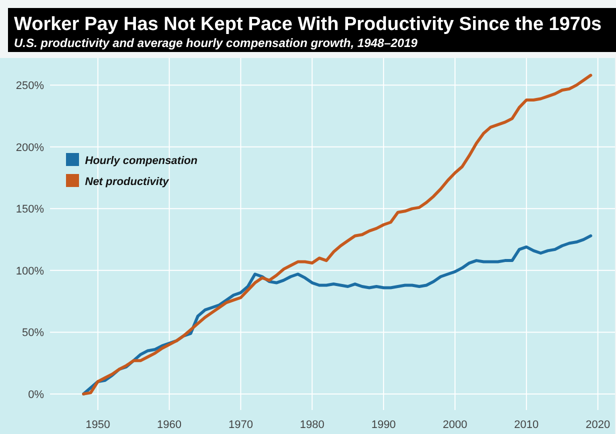  Describe the element at coordinates (308, 24) in the screenshot. I see `chart-title: Worker Pay Has Not Kept Pace With Productivity Since the 1970s` at that location.